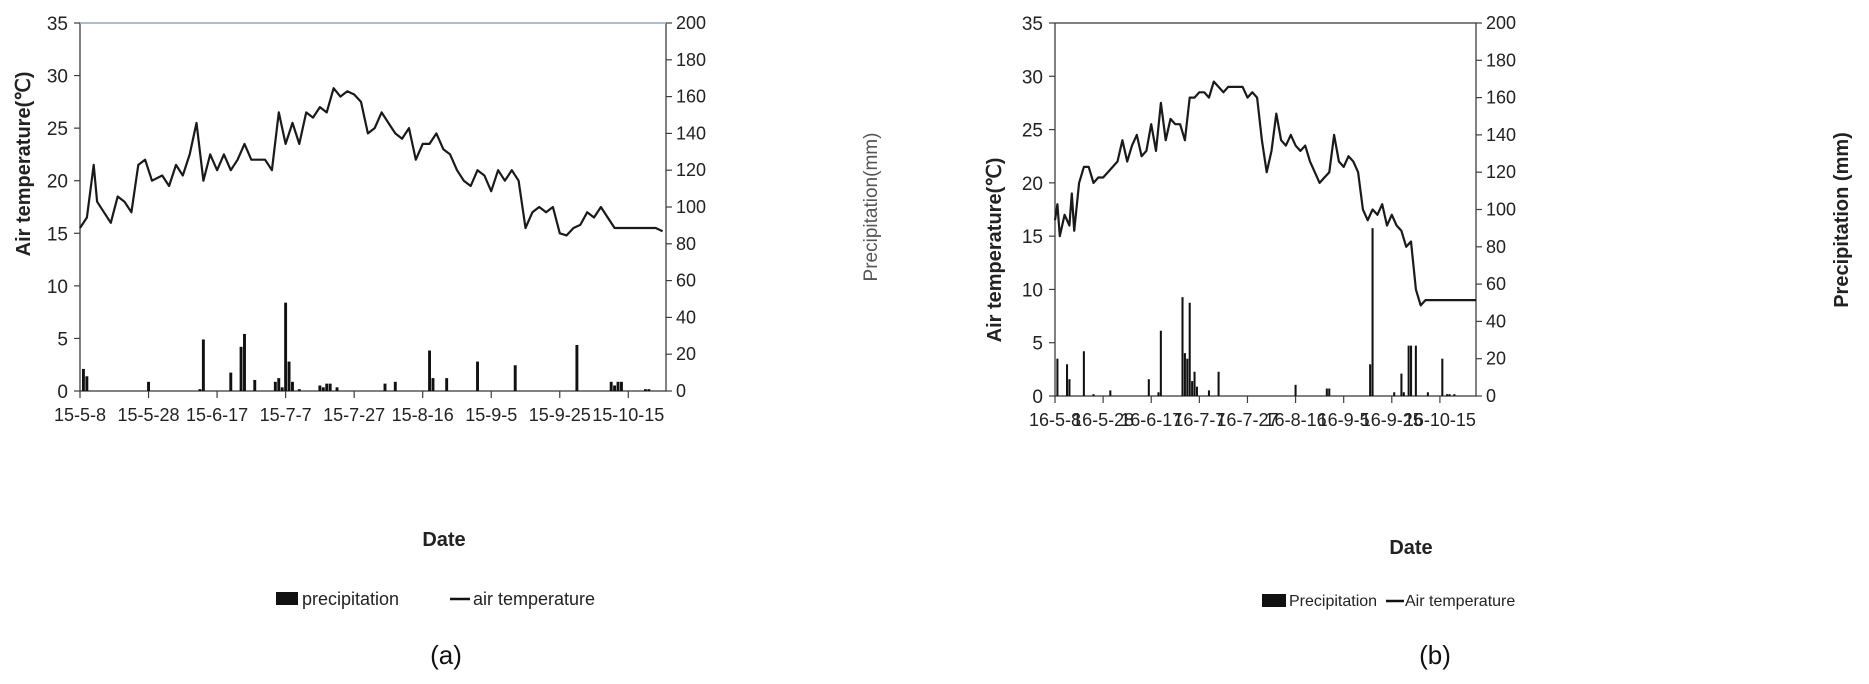  I want to click on x-tick-label: 15-6-17, so click(217, 415).